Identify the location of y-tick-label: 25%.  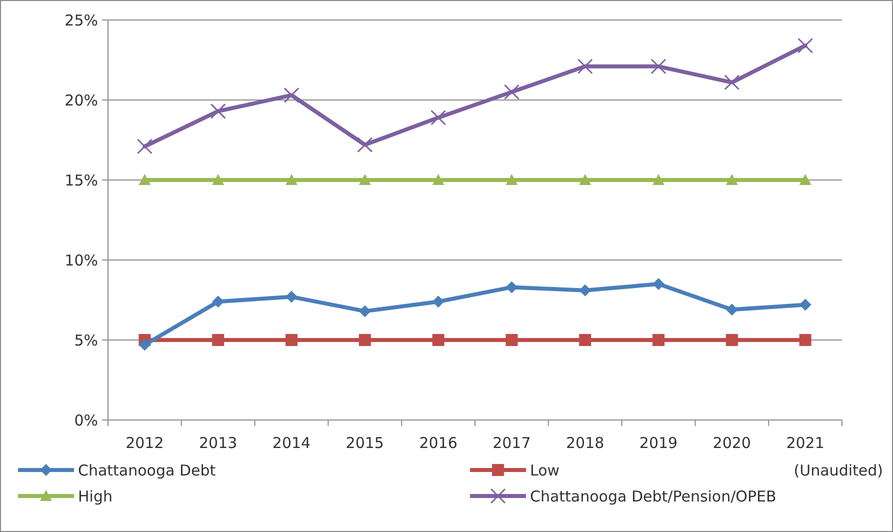
(81, 20).